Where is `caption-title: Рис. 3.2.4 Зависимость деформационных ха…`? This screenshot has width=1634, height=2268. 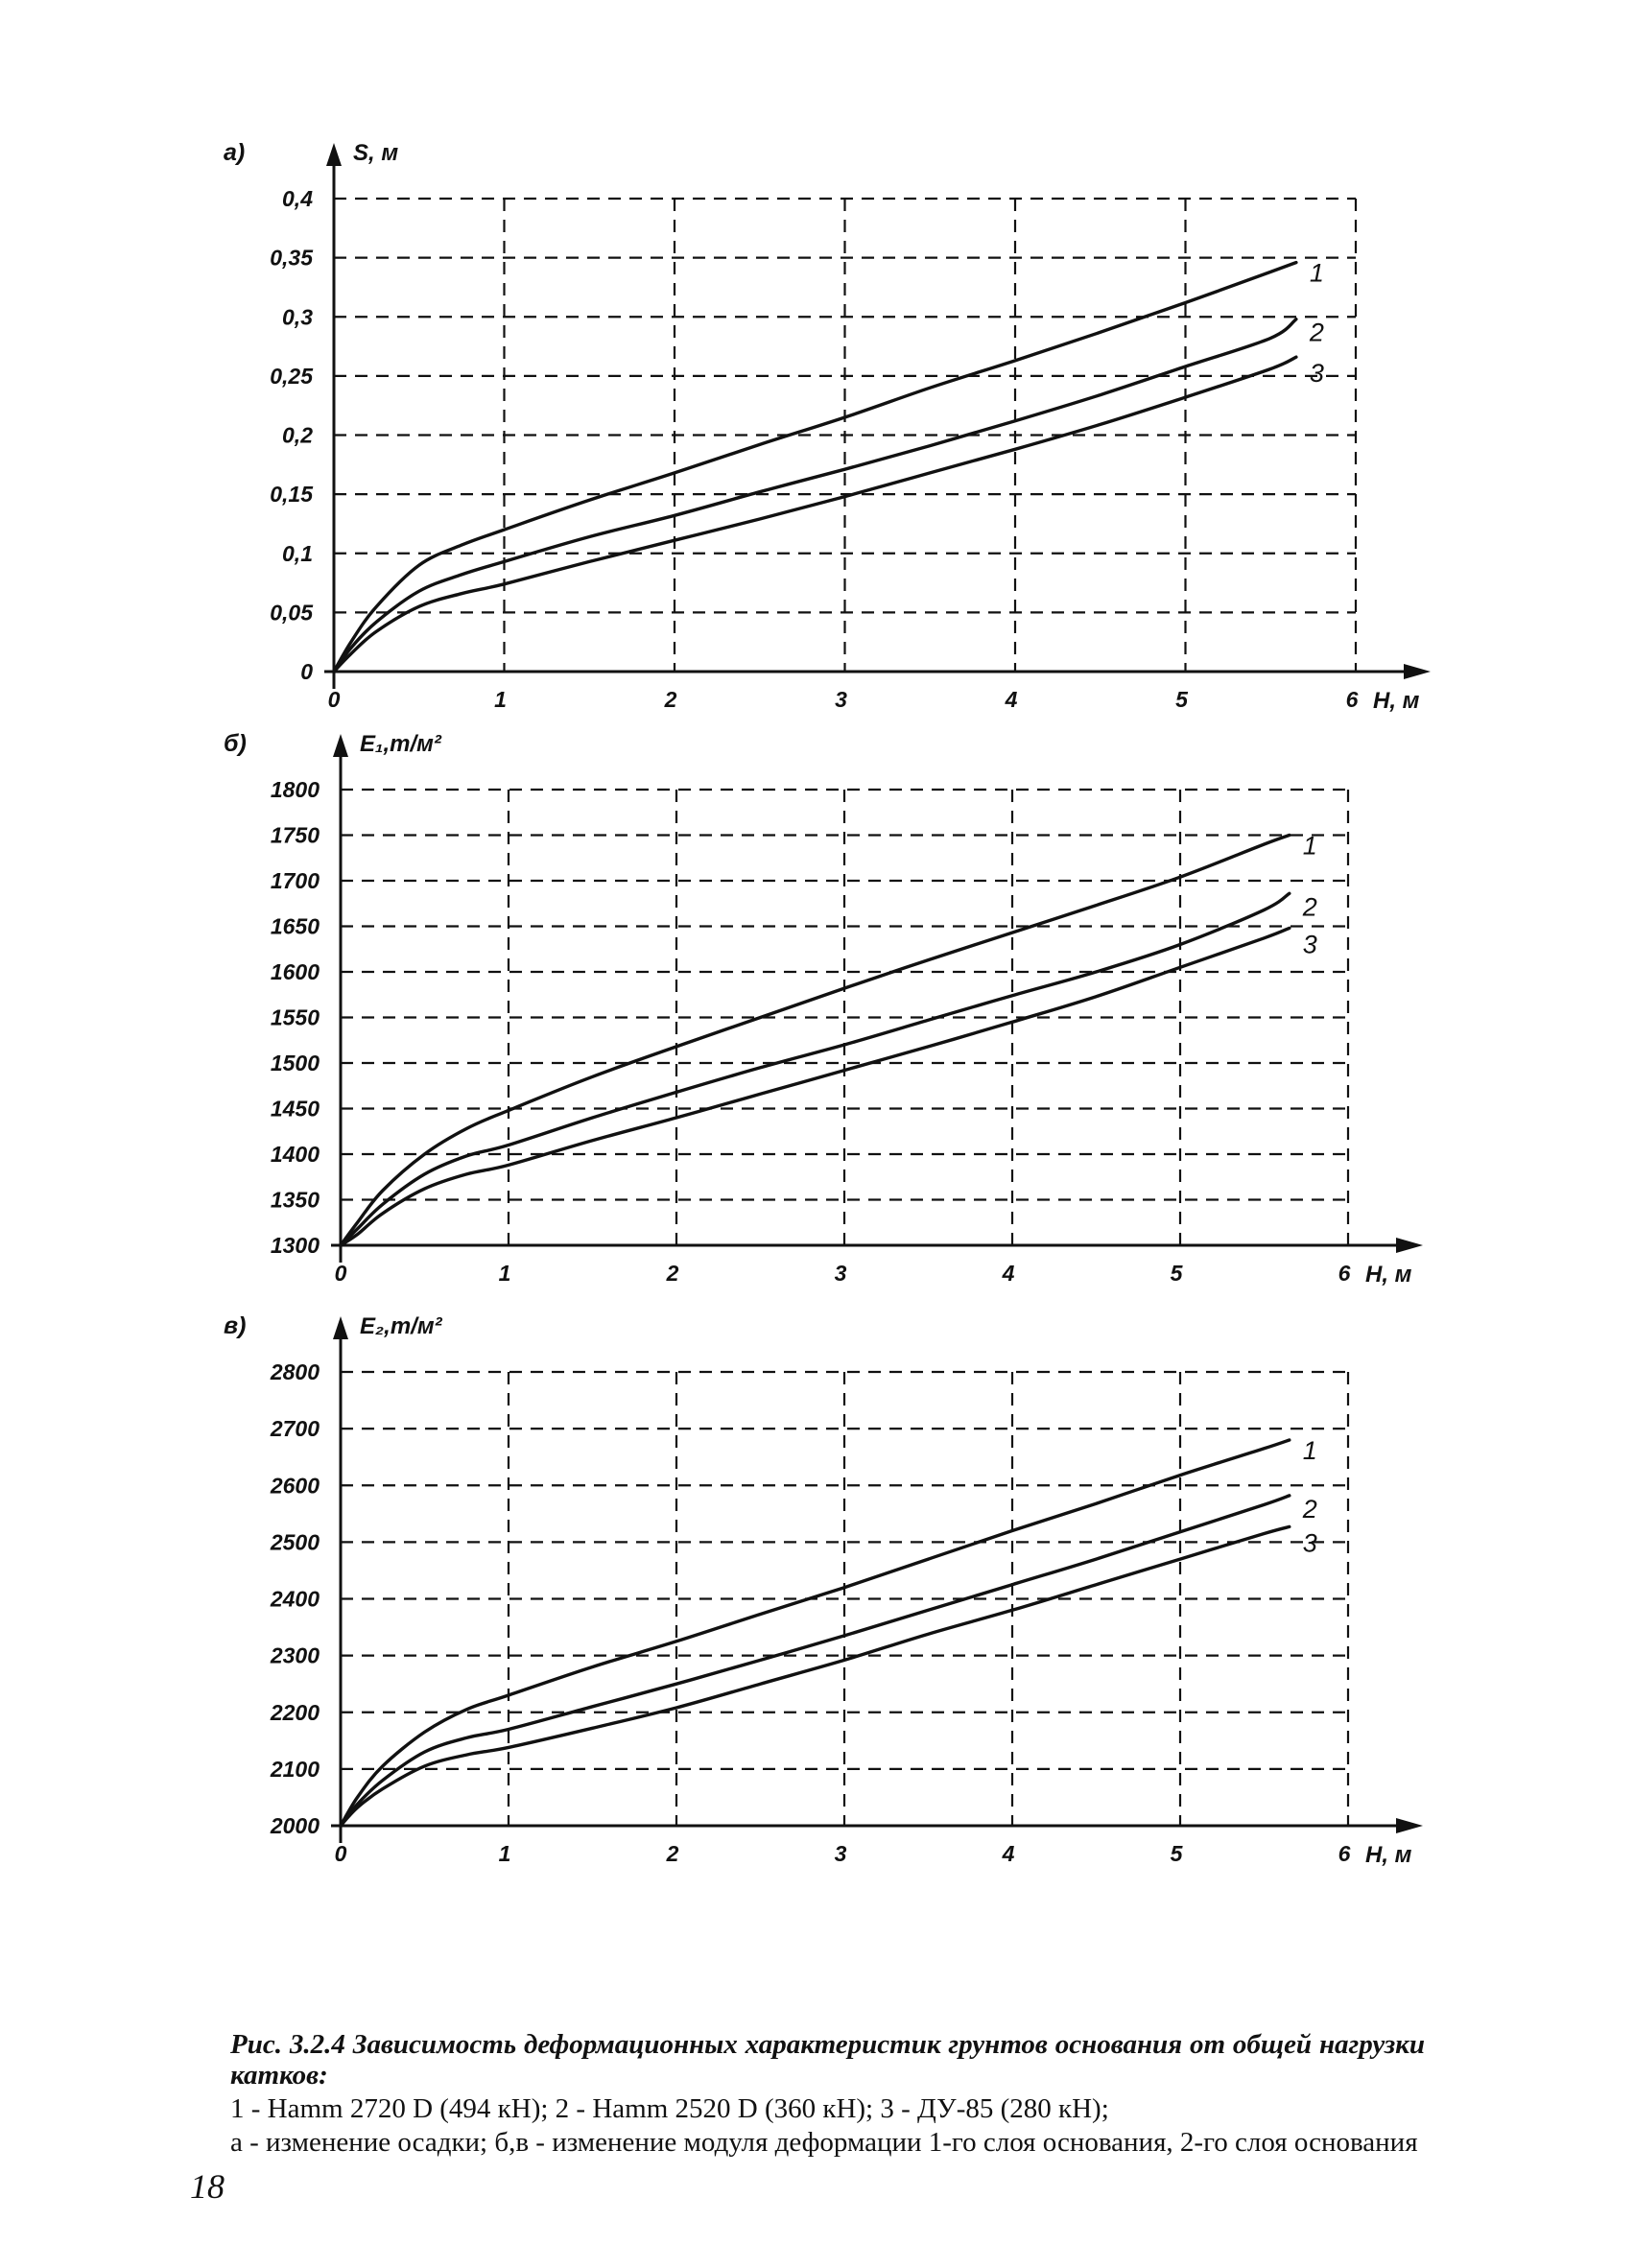
caption-title: Рис. 3.2.4 Зависимость деформационных ха… is located at coordinates (827, 2060).